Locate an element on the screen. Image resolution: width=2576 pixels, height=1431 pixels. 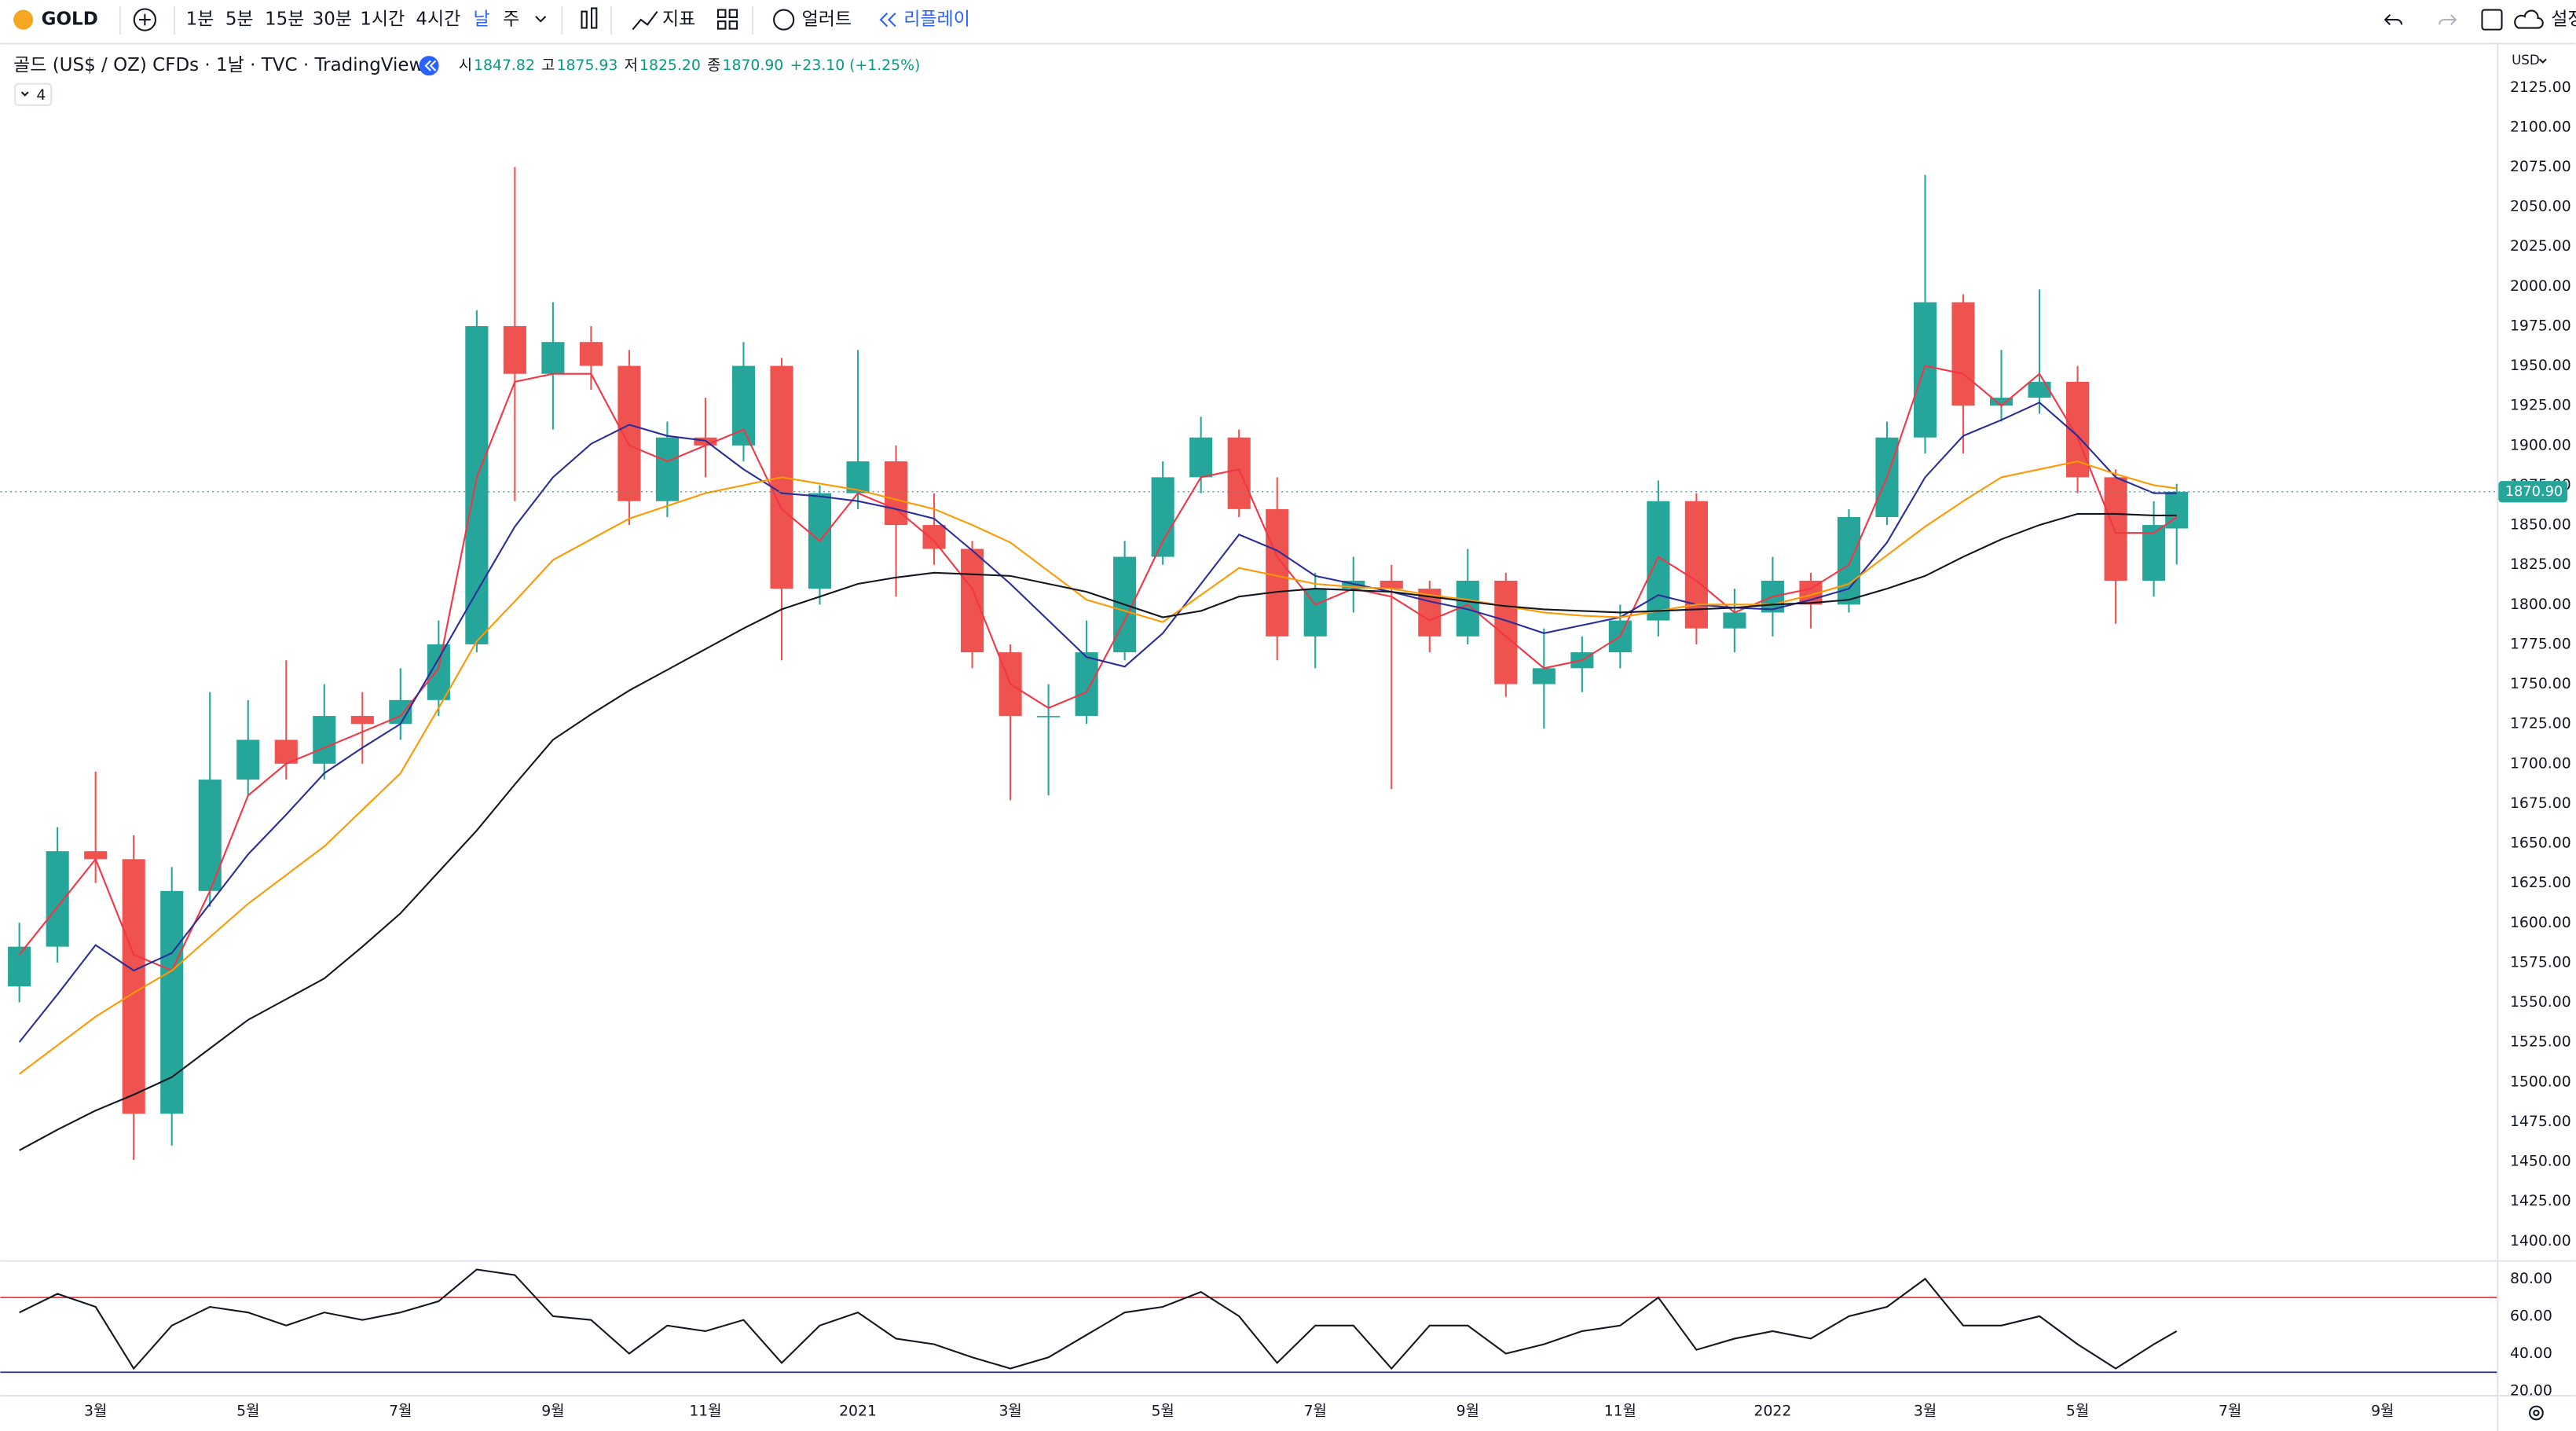
price-tick-label: 1750.00 is located at coordinates (2540, 684).